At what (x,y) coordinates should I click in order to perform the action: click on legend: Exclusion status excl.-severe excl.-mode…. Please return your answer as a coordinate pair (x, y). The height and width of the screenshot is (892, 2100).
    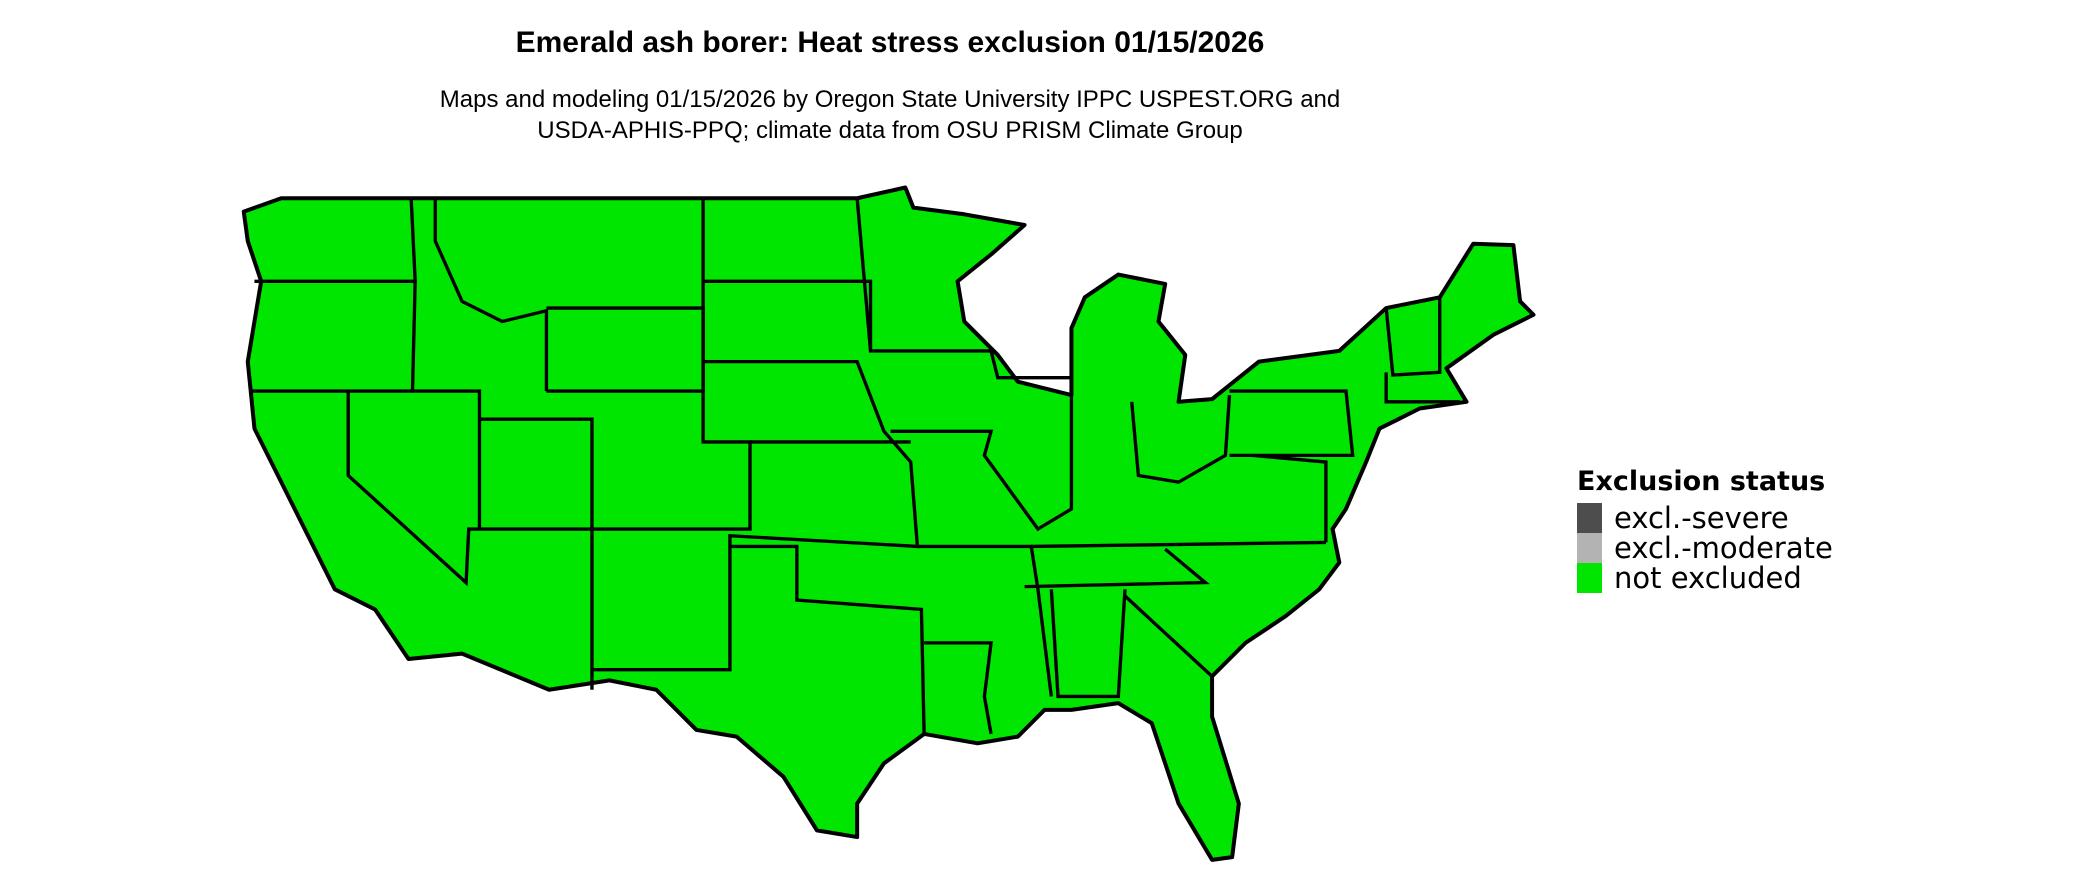
    Looking at the image, I should click on (1705, 529).